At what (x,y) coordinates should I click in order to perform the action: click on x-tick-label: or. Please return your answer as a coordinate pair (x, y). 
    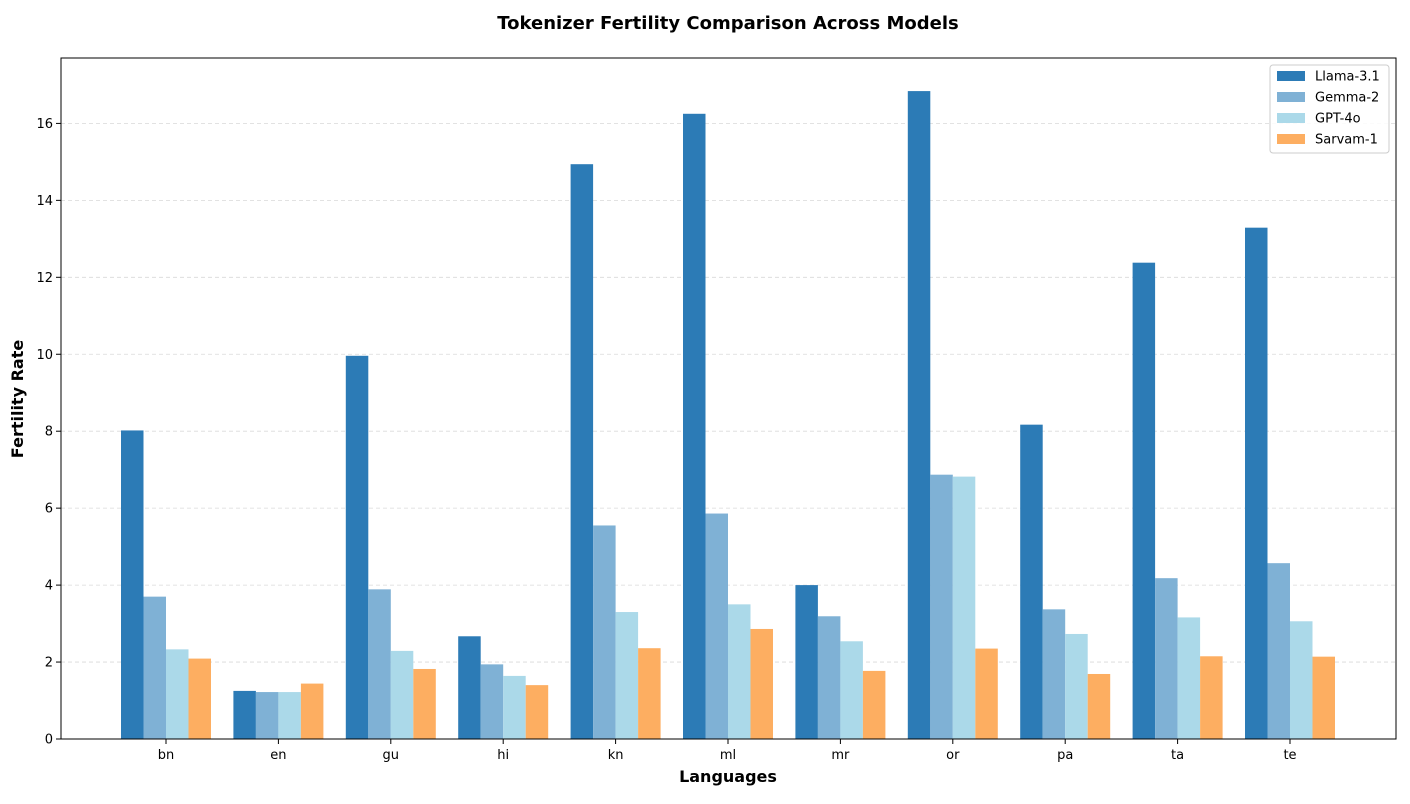
    Looking at the image, I should click on (953, 755).